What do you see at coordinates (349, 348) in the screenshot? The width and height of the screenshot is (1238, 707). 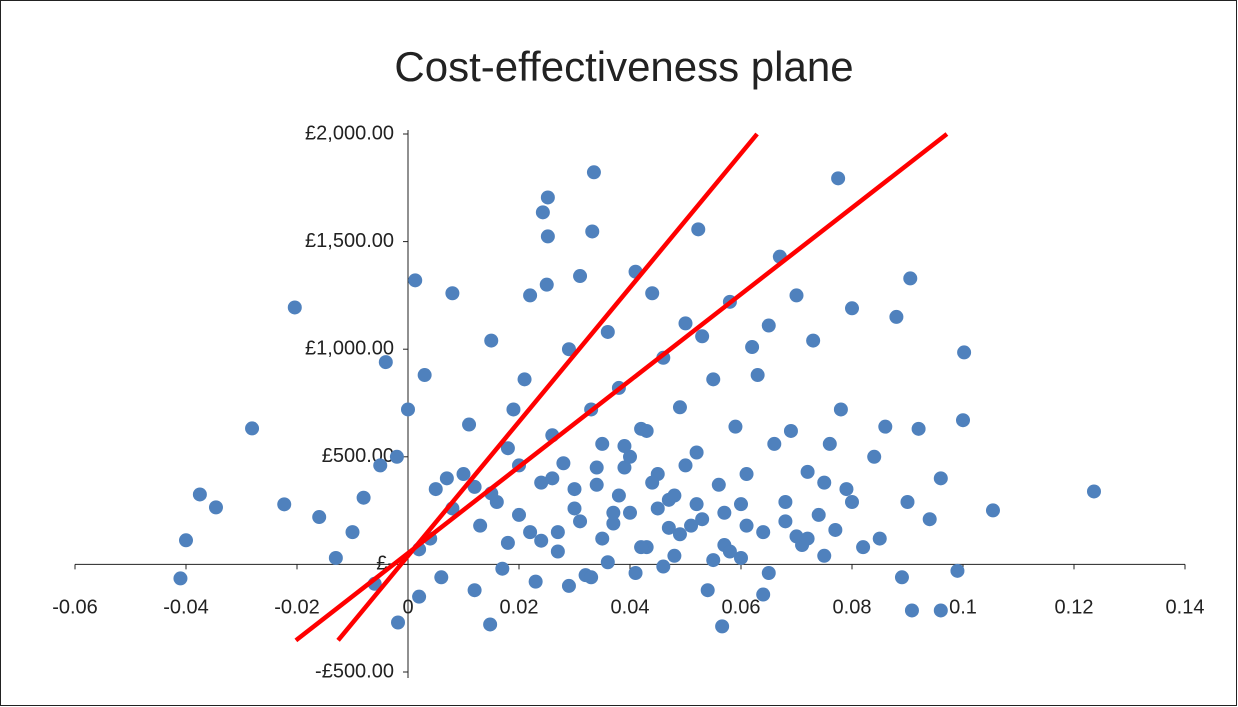 I see `y-tick-label: £1,000.00` at bounding box center [349, 348].